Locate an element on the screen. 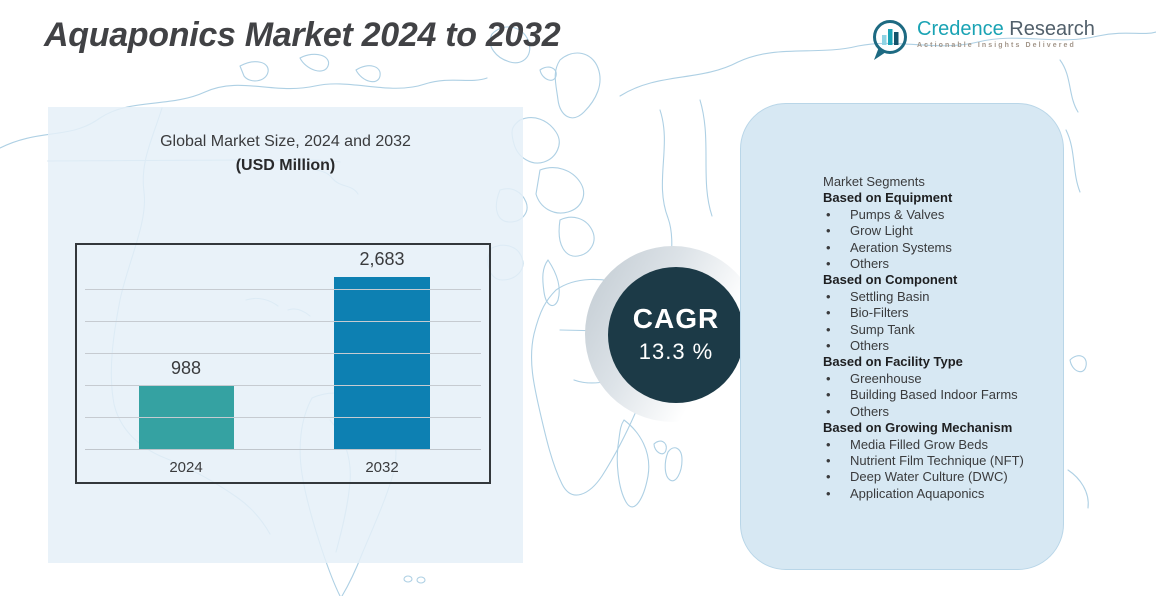  segment-item: Deep Water Culture (DWC) is located at coordinates (936, 477).